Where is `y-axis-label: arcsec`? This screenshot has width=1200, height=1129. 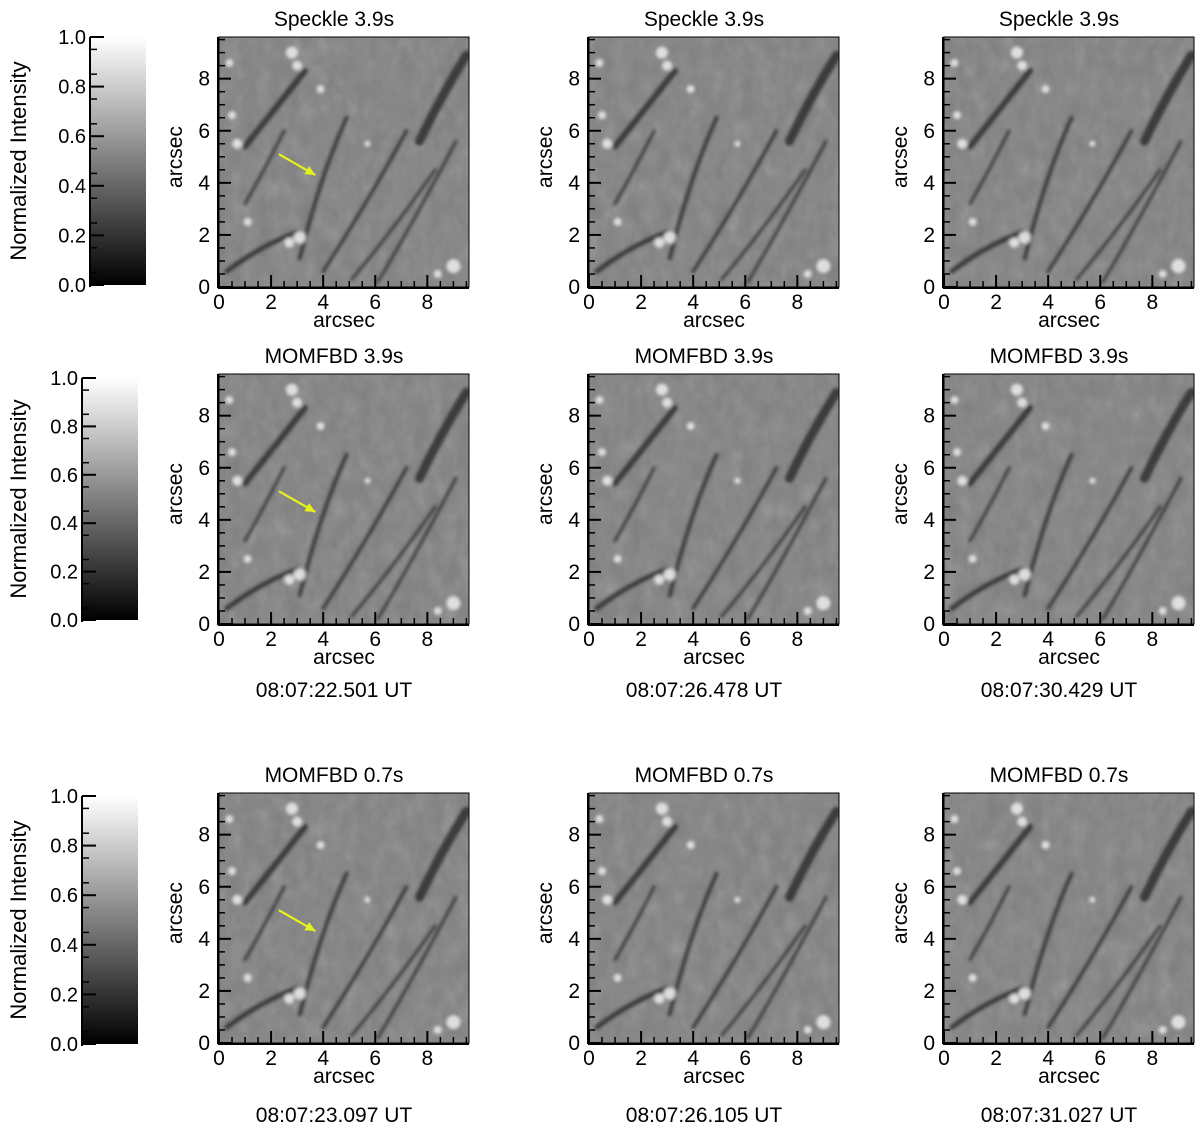 y-axis-label: arcsec is located at coordinates (900, 913).